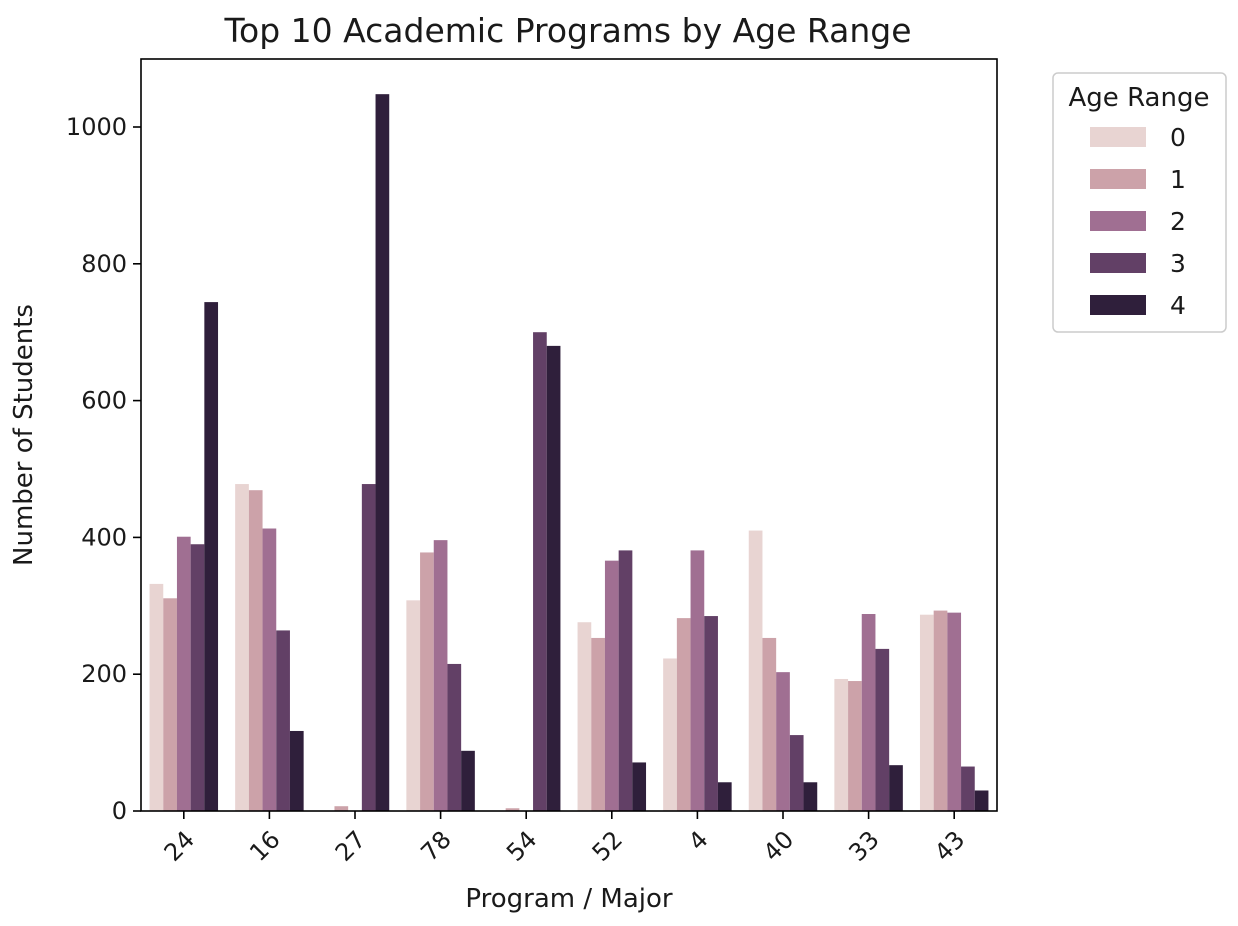 This screenshot has height=926, width=1238. What do you see at coordinates (698, 840) in the screenshot?
I see `x-tick-label: 4` at bounding box center [698, 840].